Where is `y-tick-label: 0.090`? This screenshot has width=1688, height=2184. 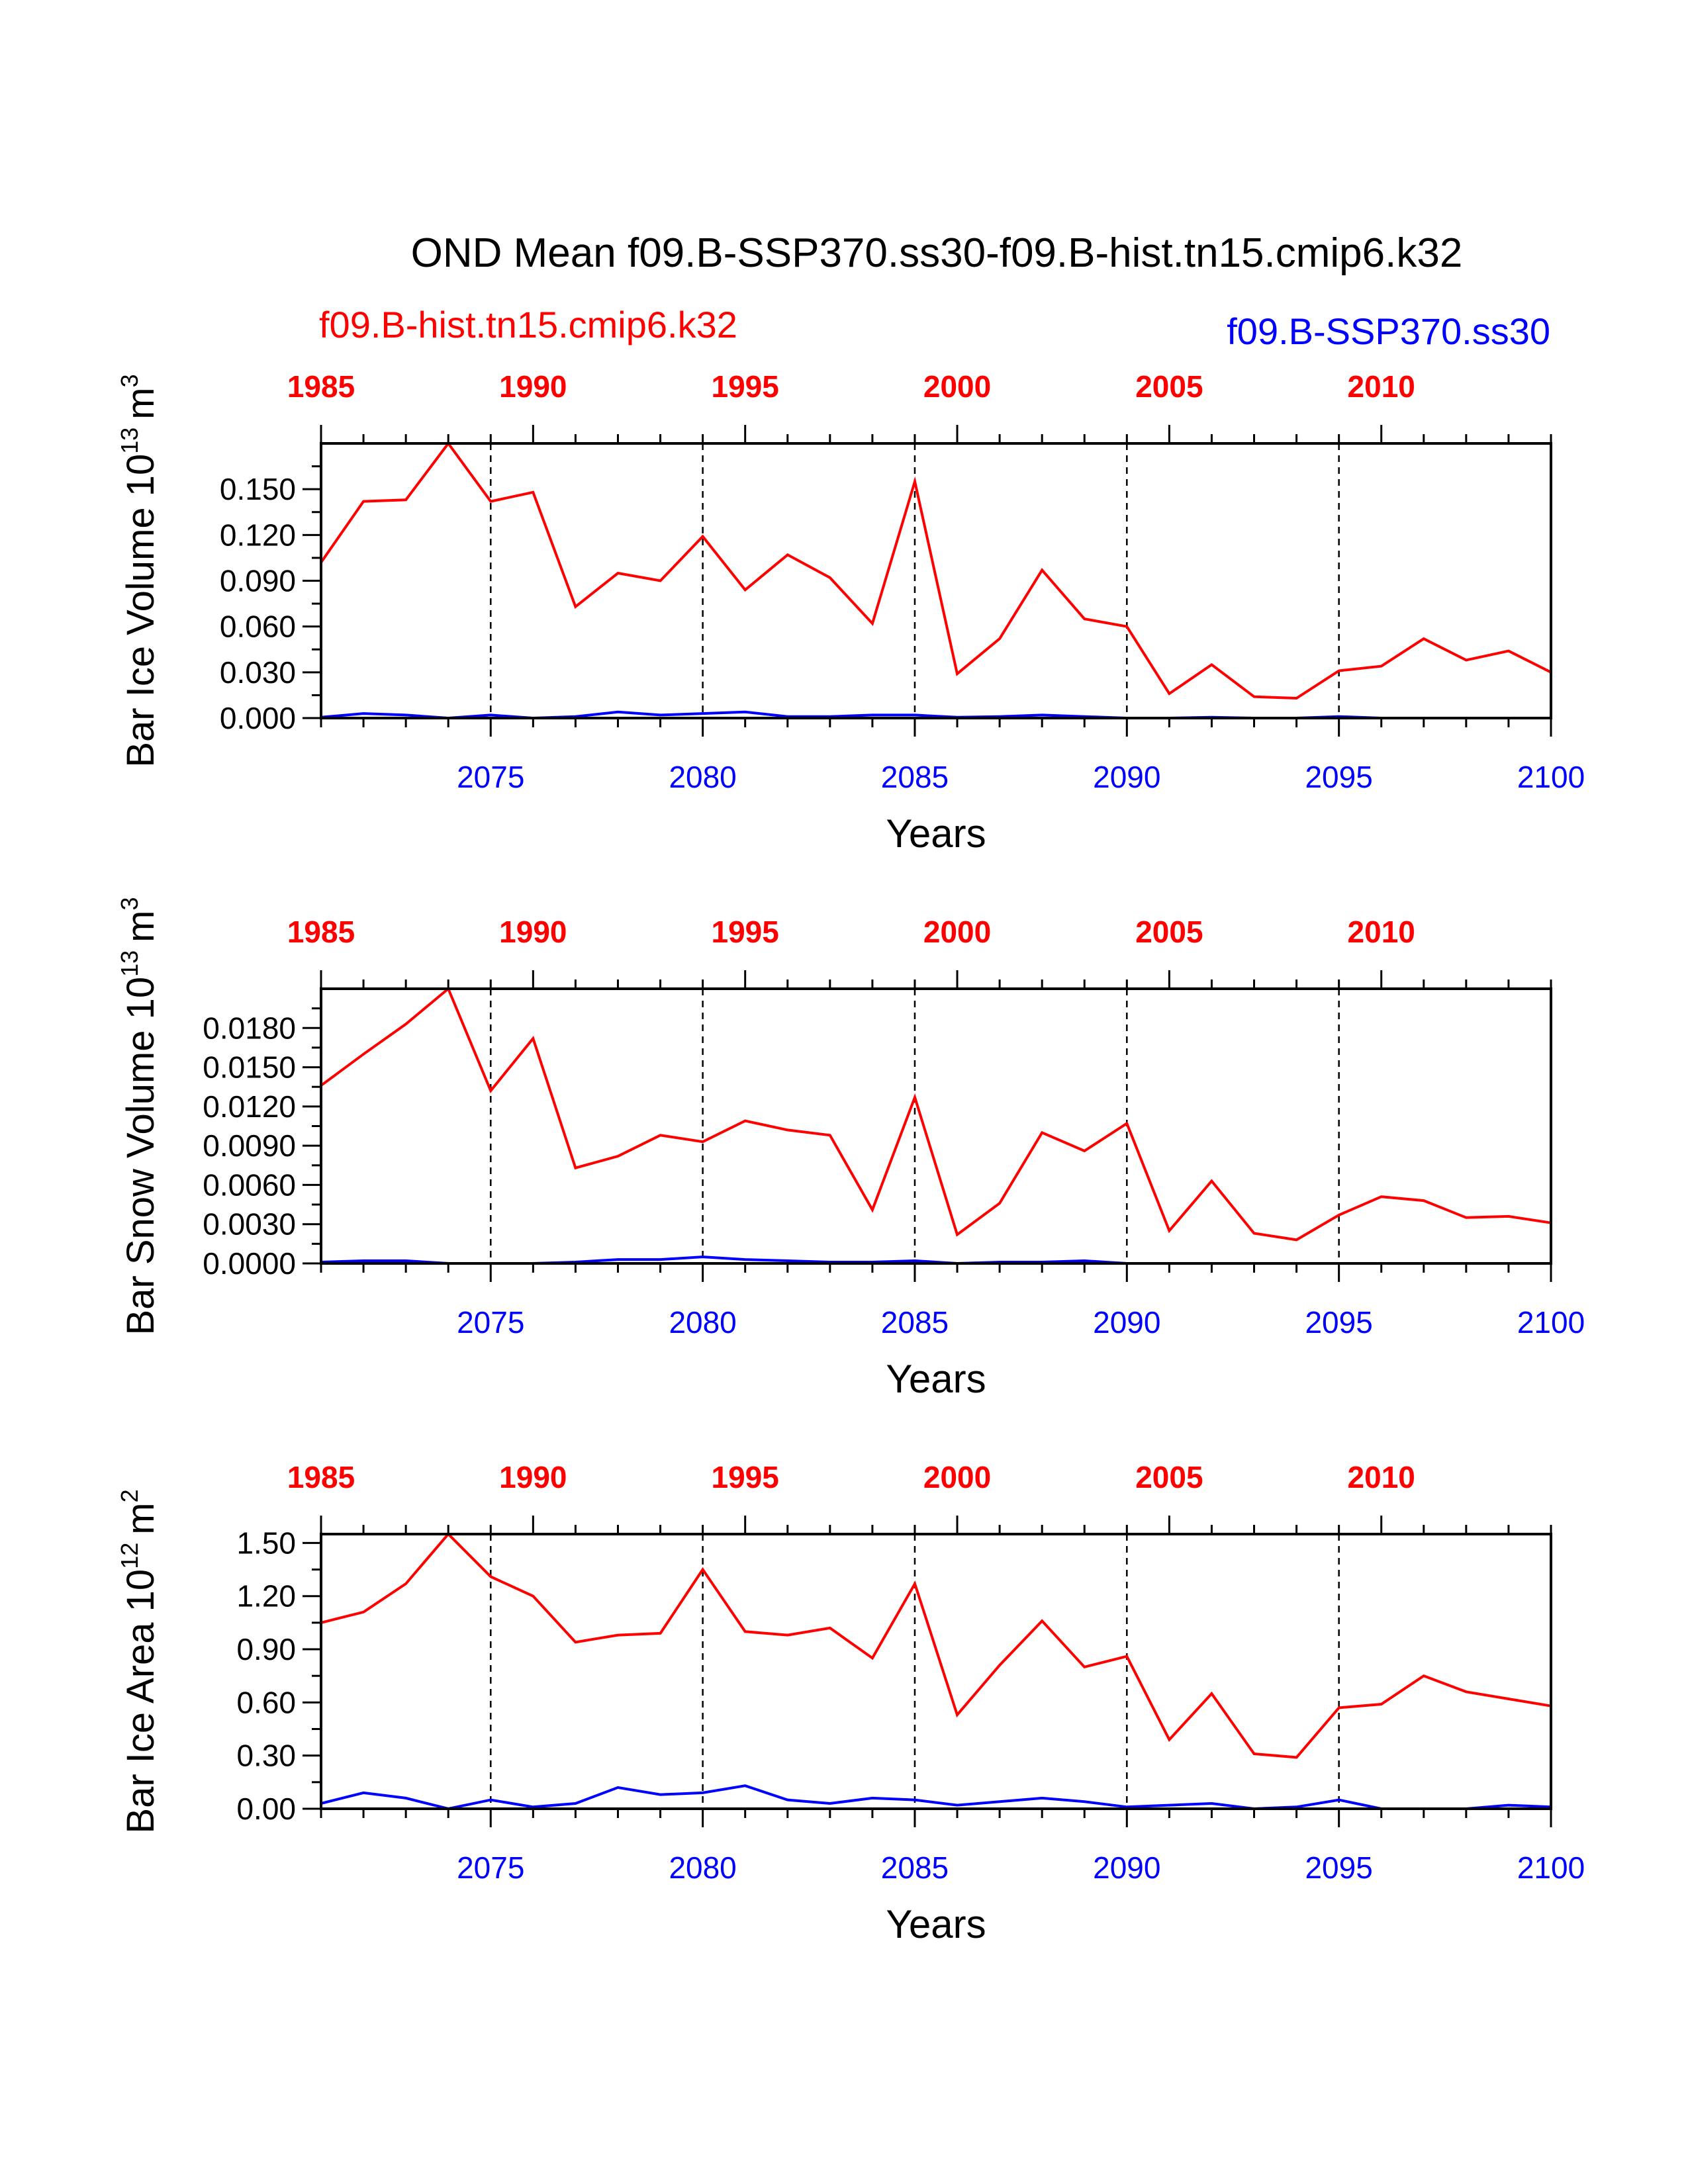
y-tick-label: 0.090 is located at coordinates (258, 581).